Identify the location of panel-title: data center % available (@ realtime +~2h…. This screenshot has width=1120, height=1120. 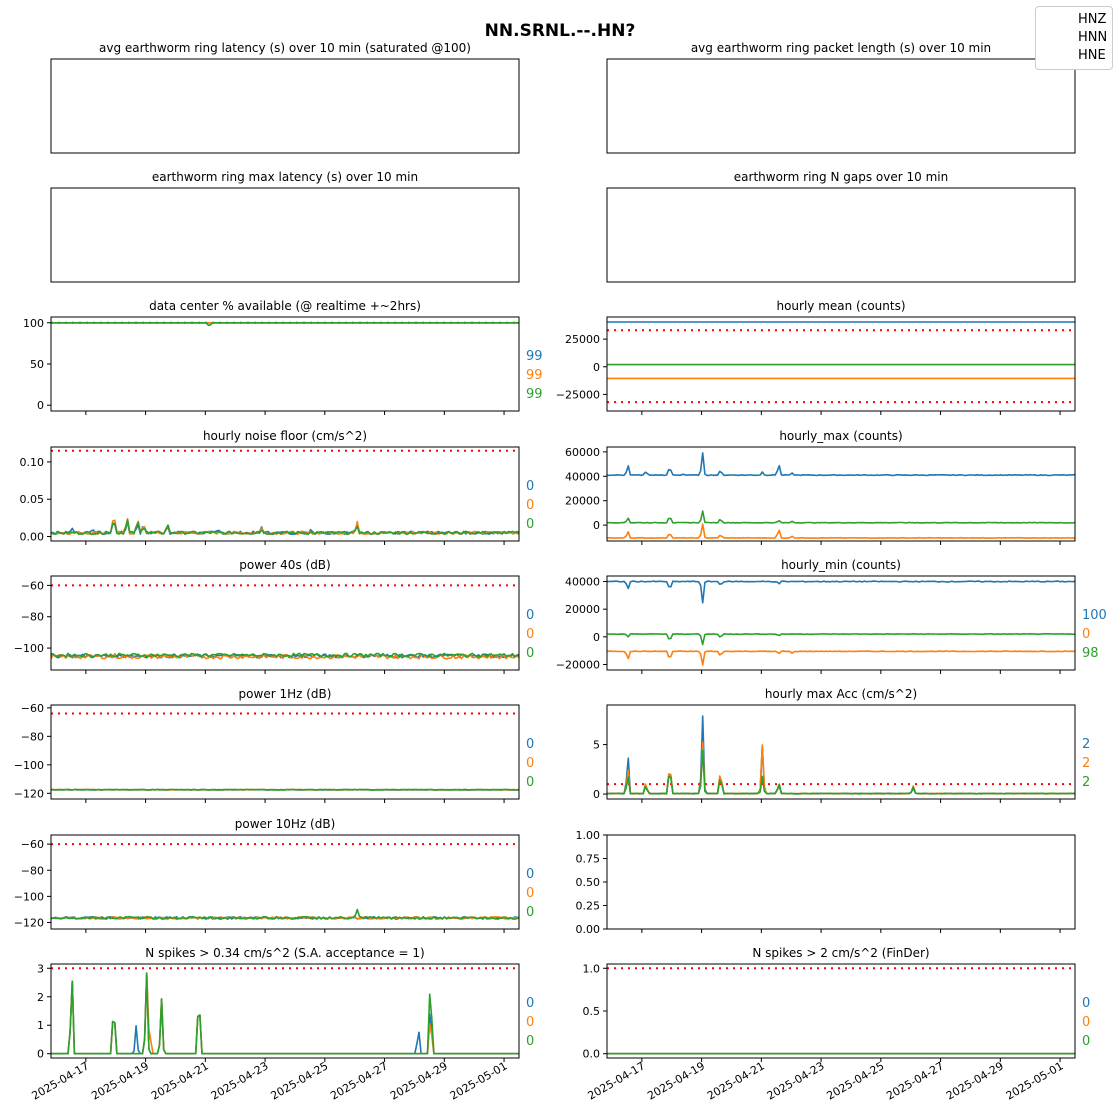
(285, 306).